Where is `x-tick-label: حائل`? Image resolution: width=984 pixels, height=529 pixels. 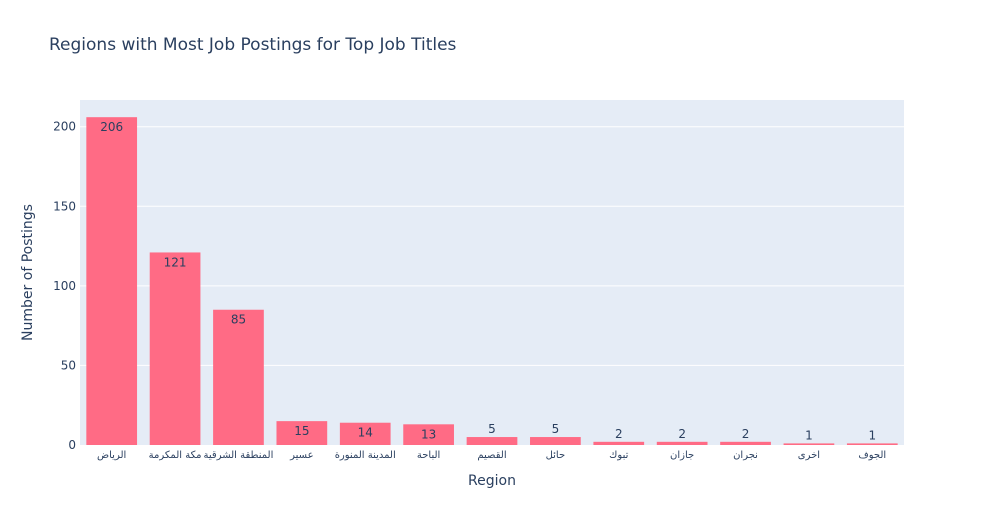
x-tick-label: حائل is located at coordinates (556, 455).